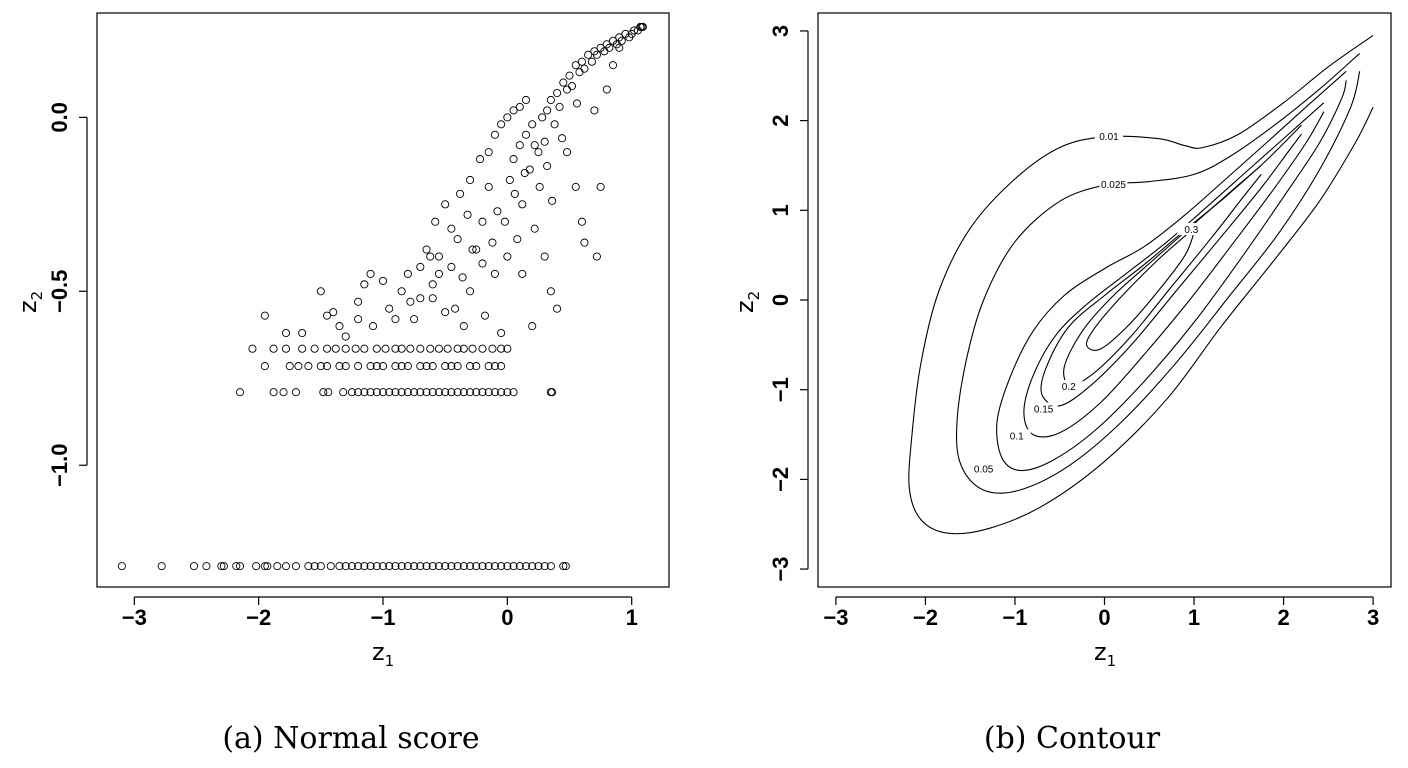 This screenshot has width=1408, height=768. I want to click on y-tick-label: −1.0, so click(59, 465).